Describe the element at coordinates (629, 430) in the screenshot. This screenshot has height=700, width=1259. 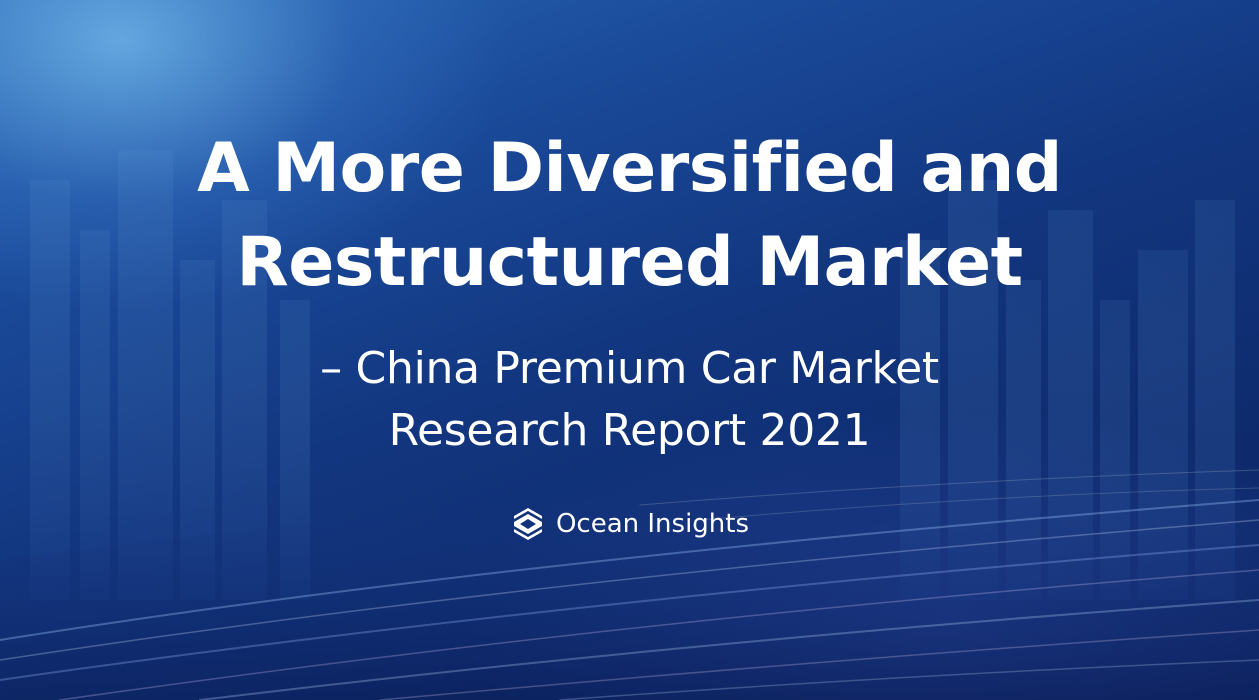
I see `subtitle-line-2: Research Report 2021` at that location.